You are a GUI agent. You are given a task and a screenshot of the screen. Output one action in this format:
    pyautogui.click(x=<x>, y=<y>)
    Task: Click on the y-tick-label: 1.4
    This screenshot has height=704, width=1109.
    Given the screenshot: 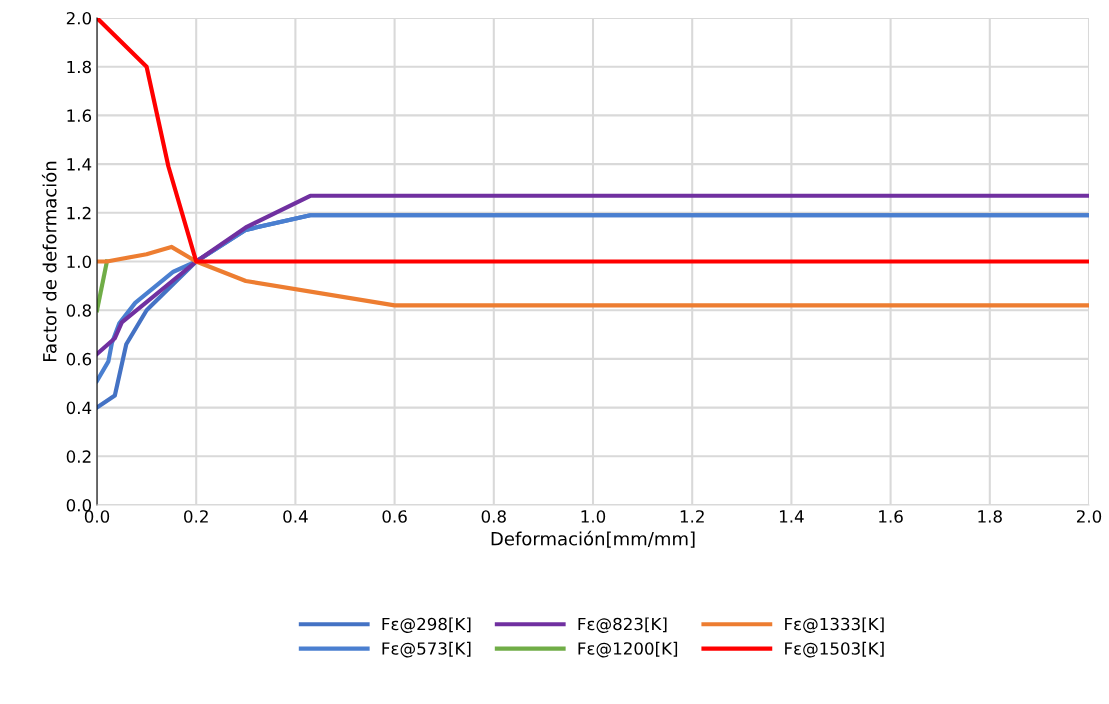 What is the action you would take?
    pyautogui.click(x=79, y=164)
    